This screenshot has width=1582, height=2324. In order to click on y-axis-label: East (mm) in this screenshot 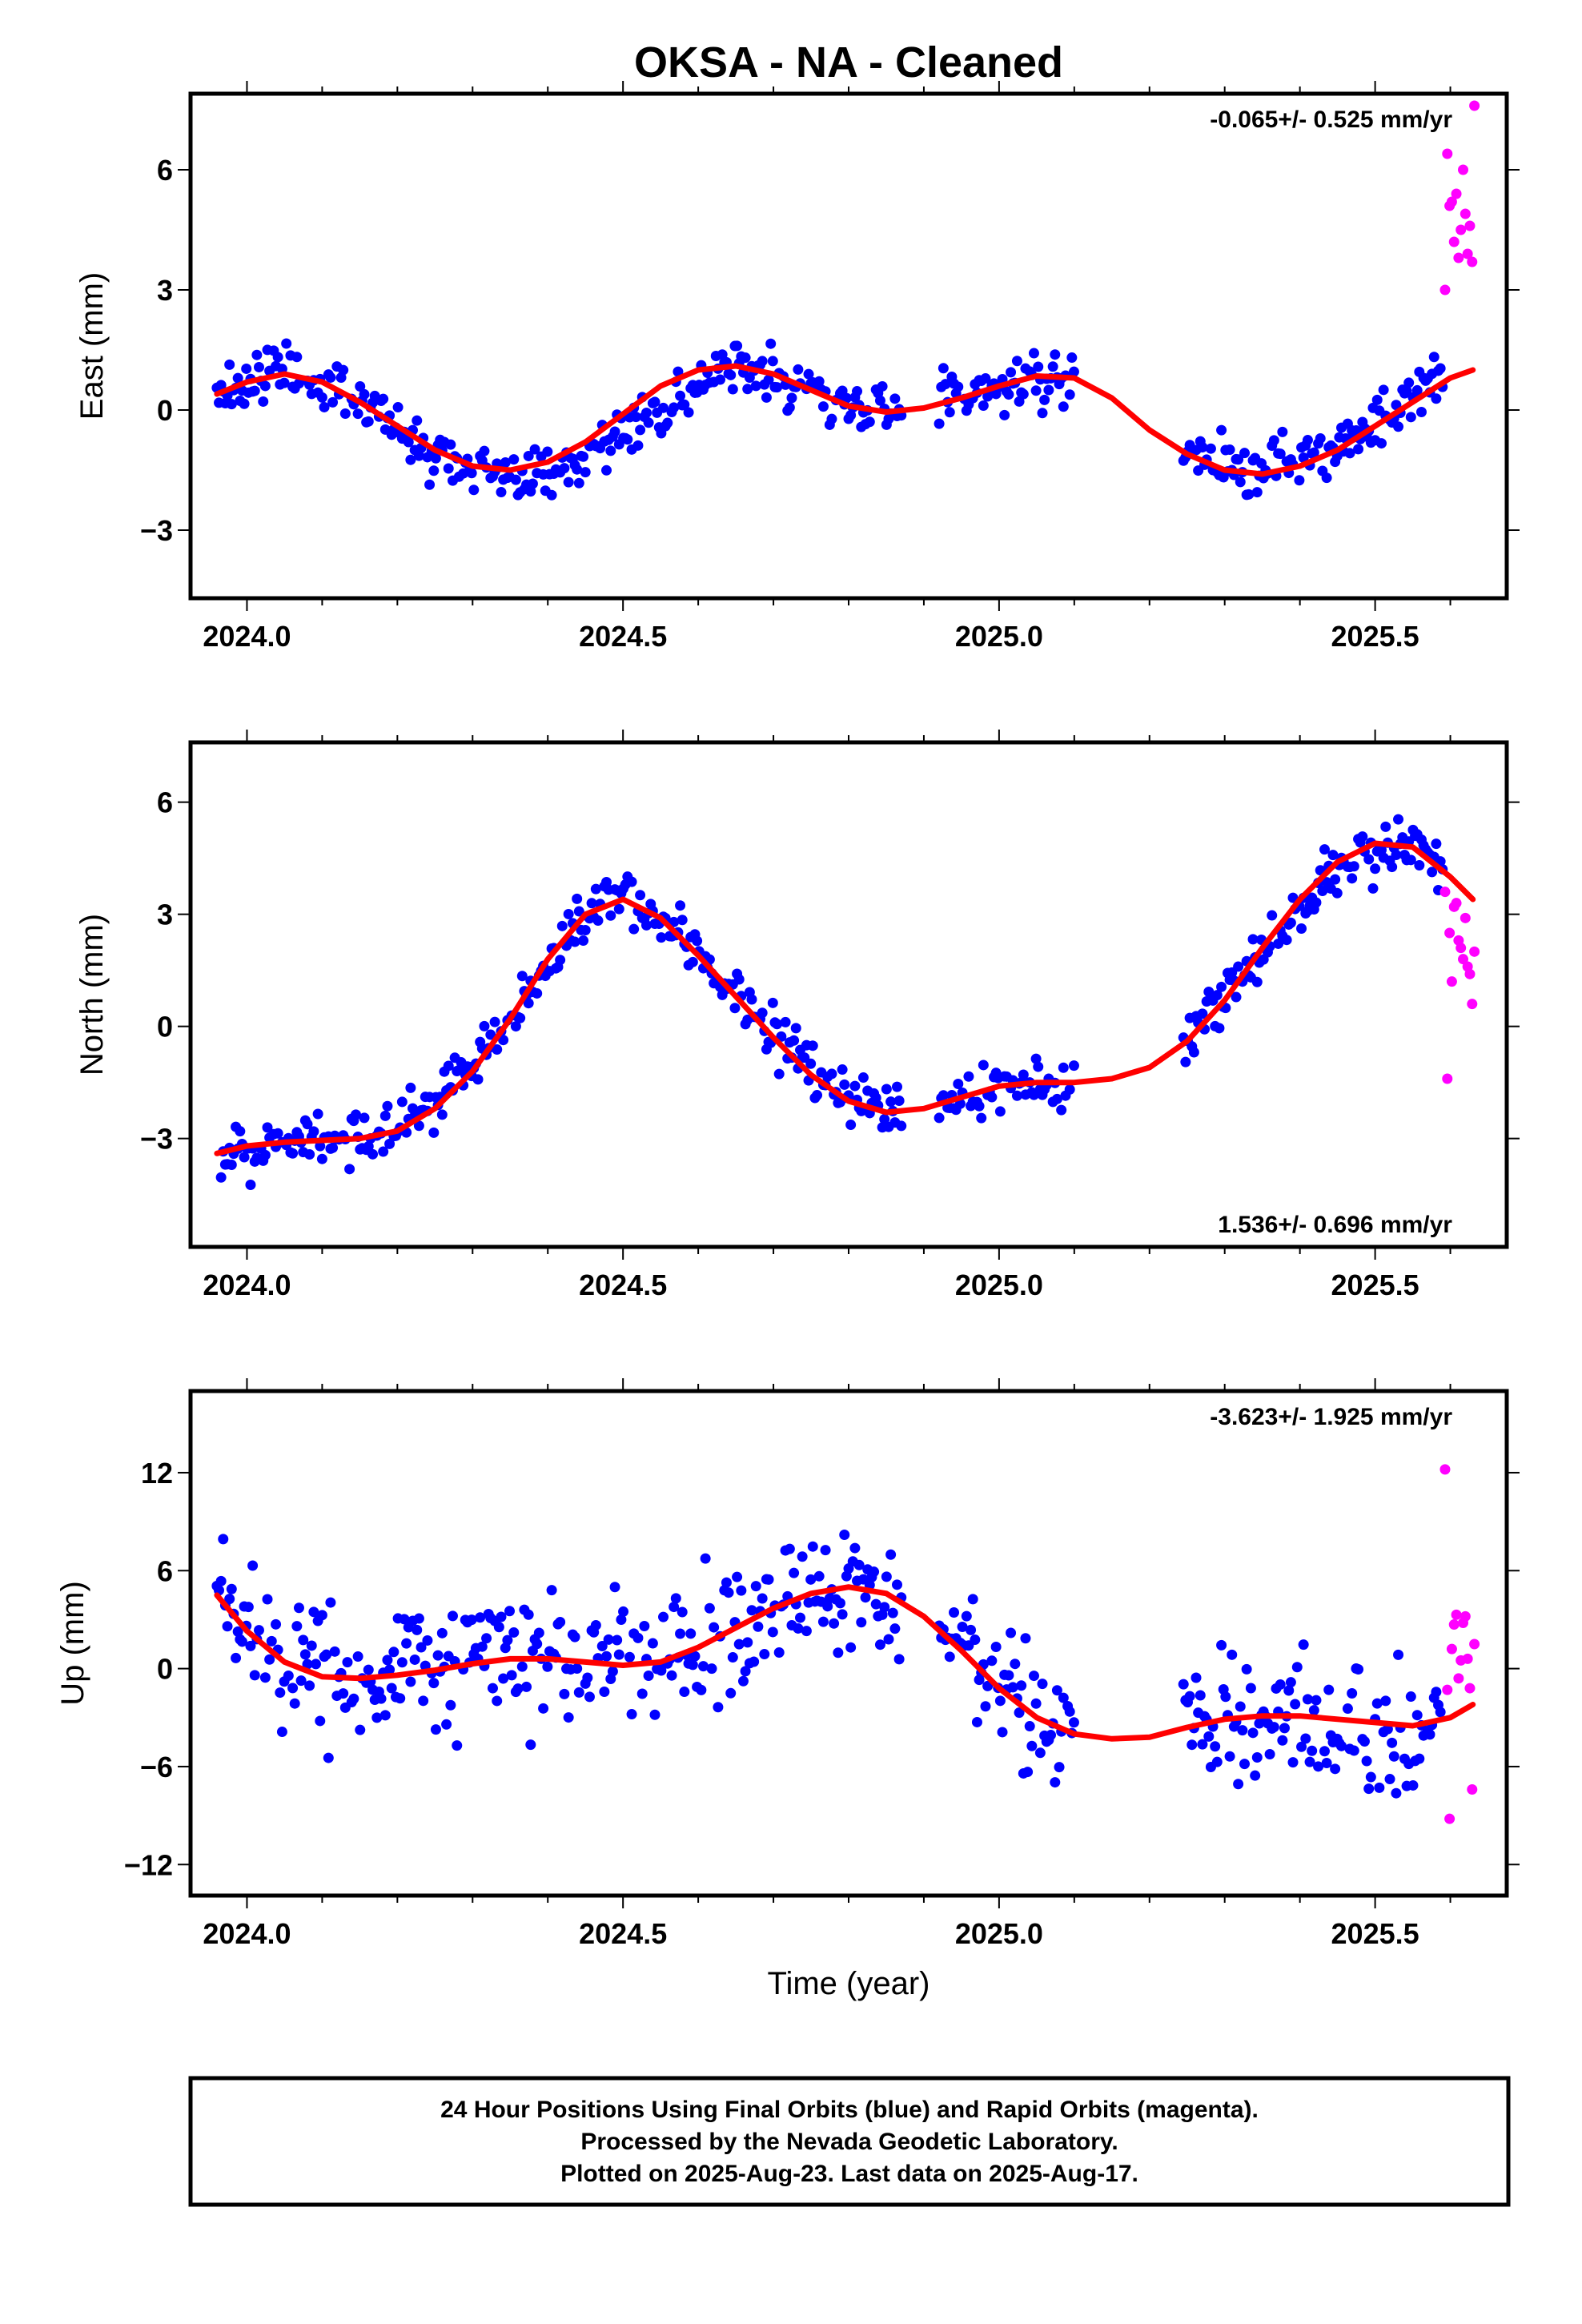, I will do `click(92, 346)`.